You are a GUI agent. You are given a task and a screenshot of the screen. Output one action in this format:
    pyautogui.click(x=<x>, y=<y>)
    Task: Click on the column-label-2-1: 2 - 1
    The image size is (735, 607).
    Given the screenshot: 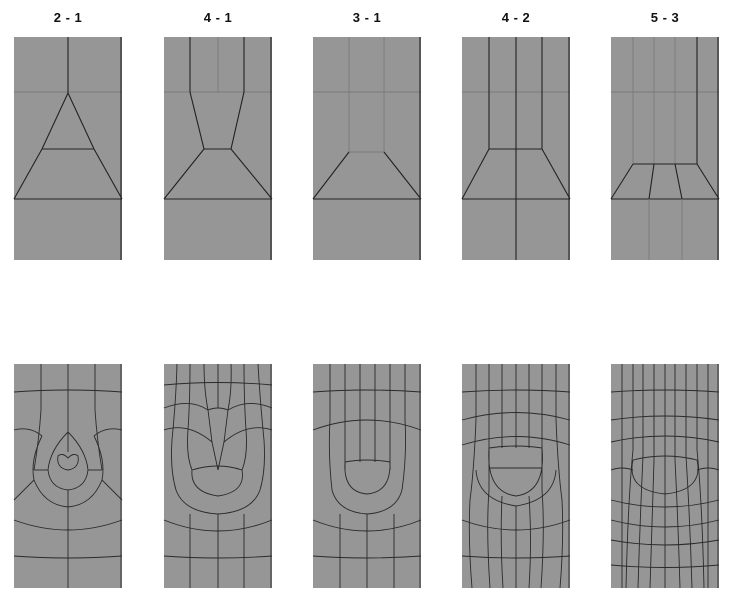 What is the action you would take?
    pyautogui.click(x=68, y=17)
    